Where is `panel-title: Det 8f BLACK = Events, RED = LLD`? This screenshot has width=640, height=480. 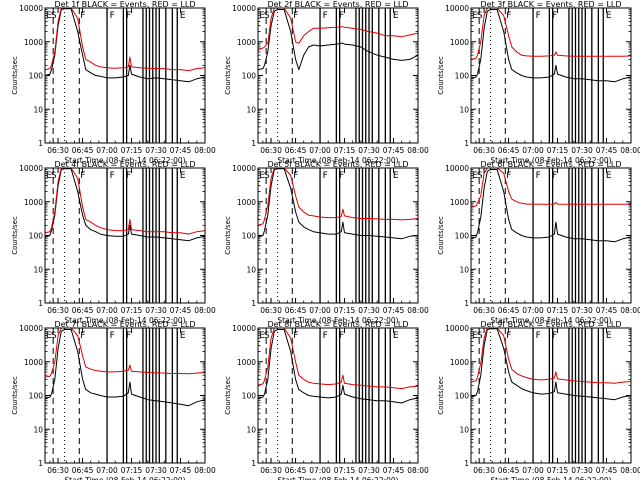 panel-title: Det 8f BLACK = Events, RED = LLD is located at coordinates (337, 324).